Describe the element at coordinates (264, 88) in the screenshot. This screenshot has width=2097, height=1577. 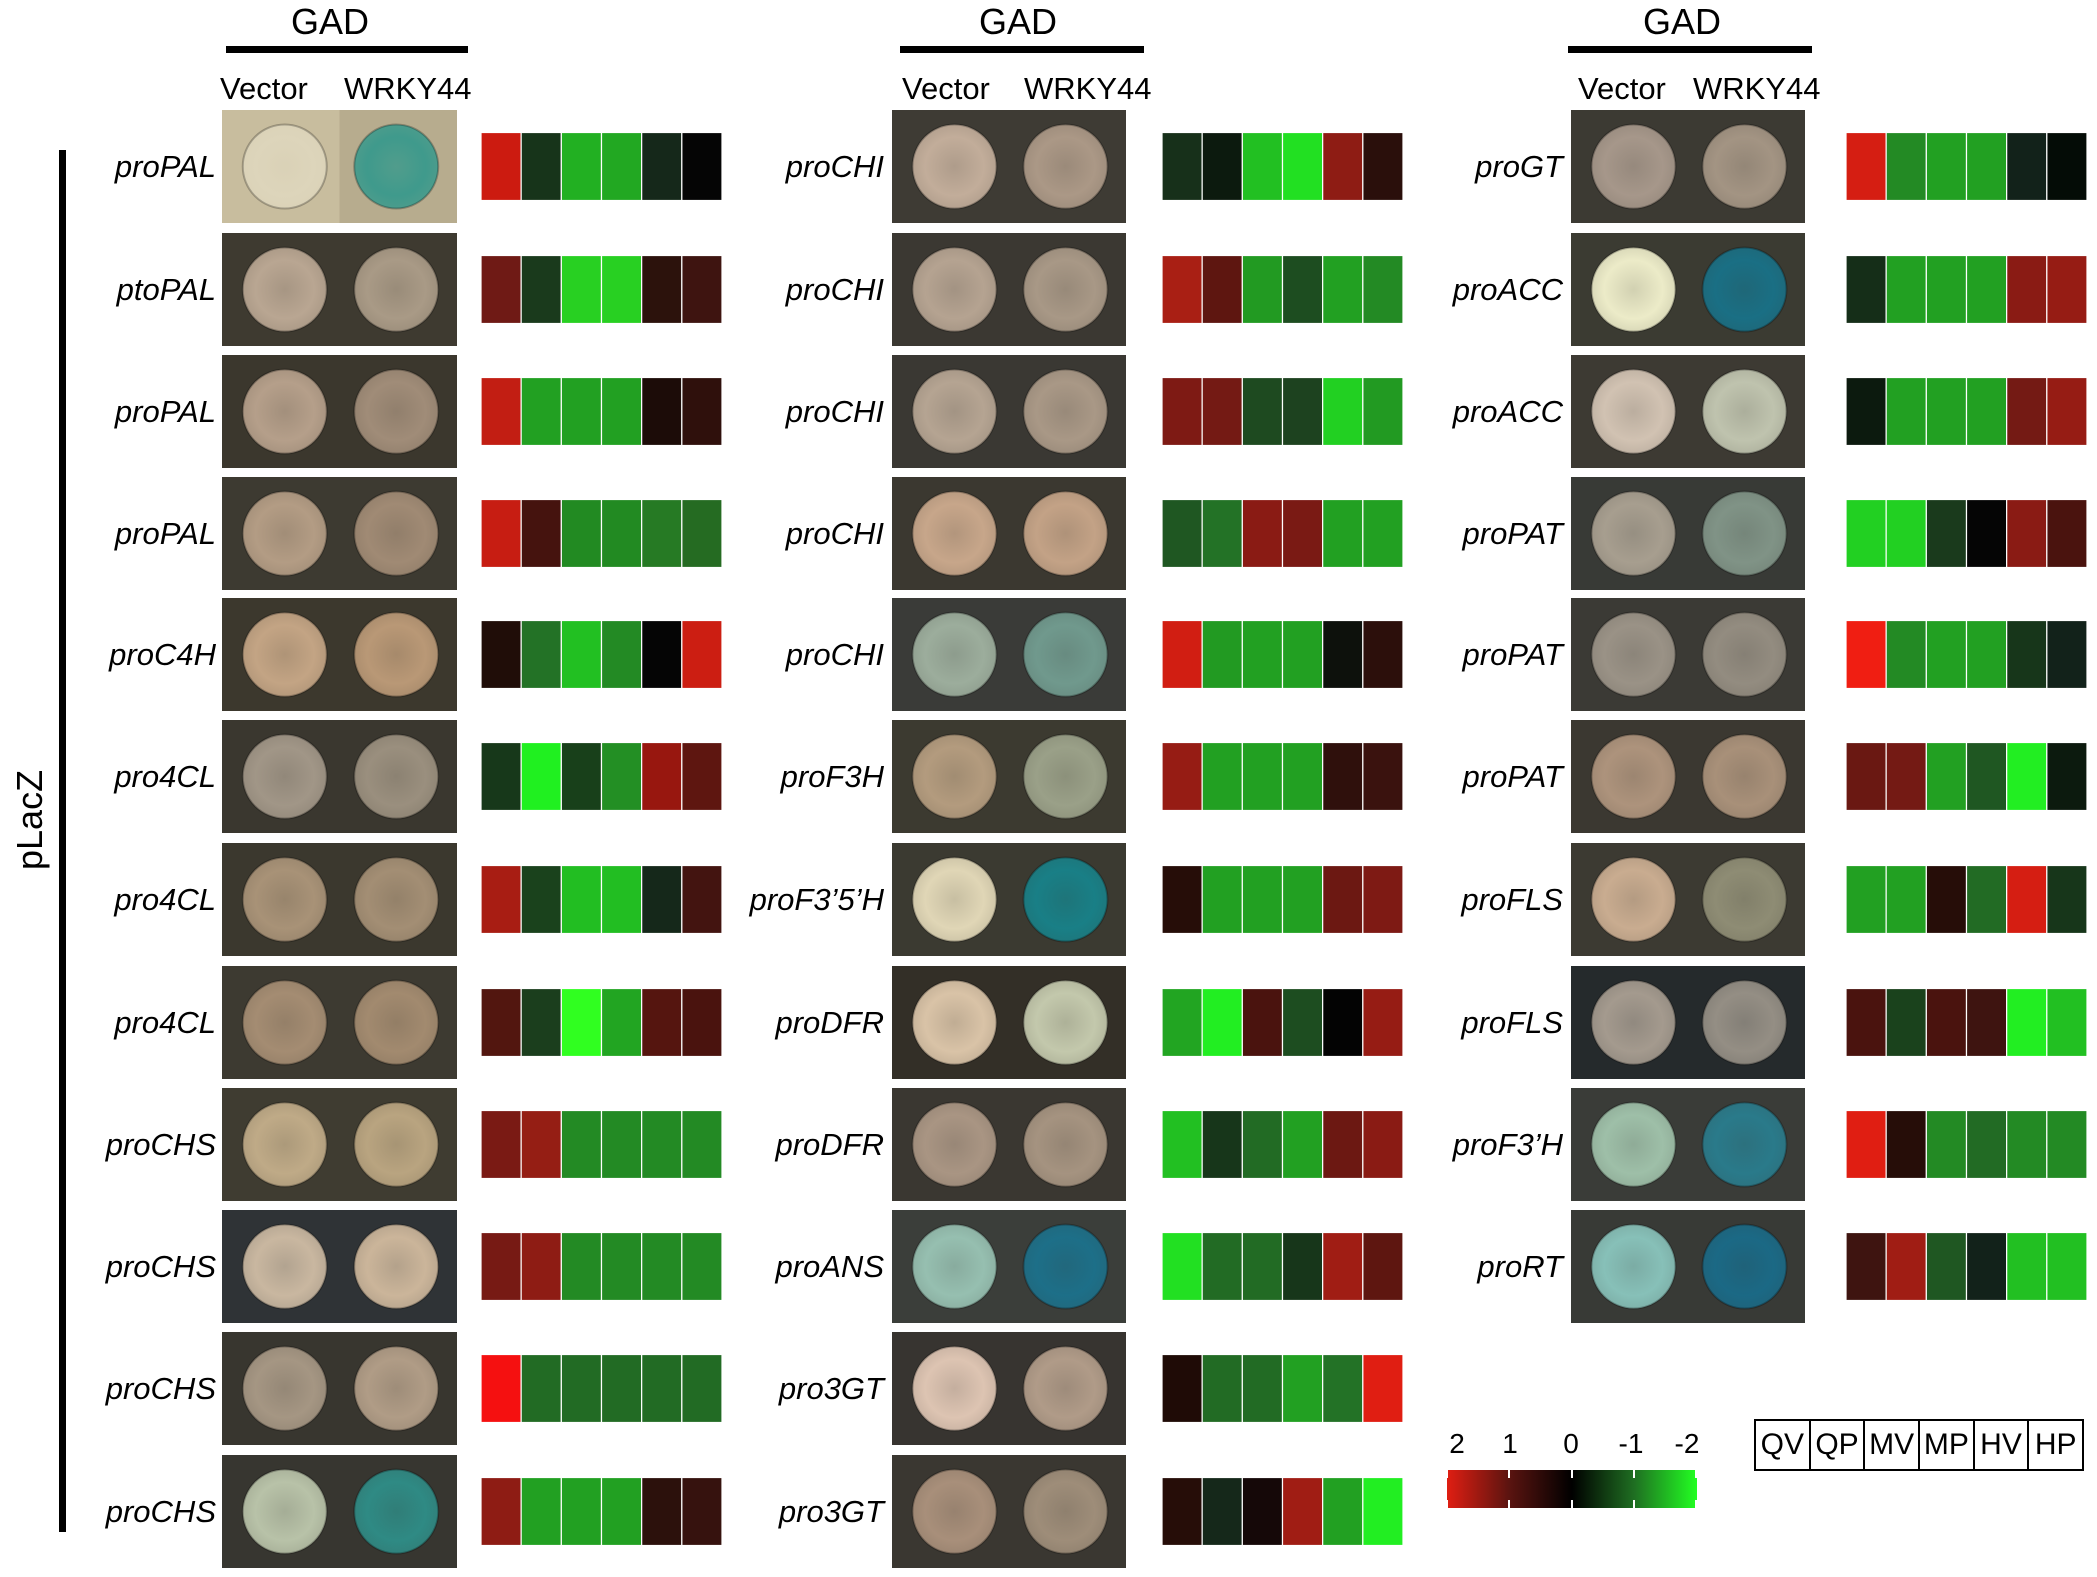
I see `vector-header-1: Vector` at that location.